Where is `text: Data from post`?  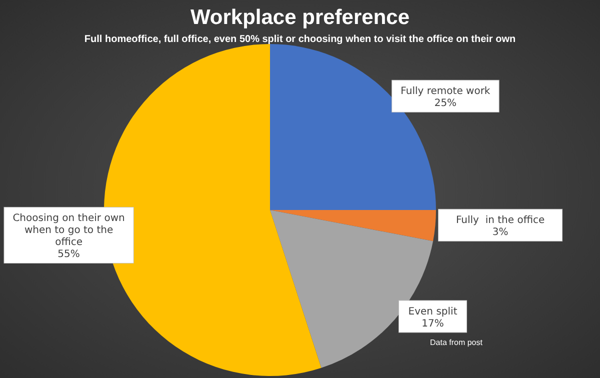 text: Data from post is located at coordinates (457, 342).